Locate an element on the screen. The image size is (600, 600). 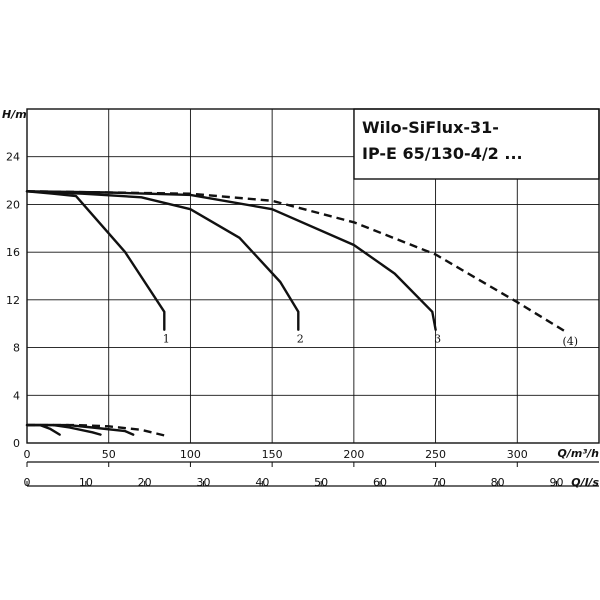
x2-axis-title: Q/l/s is located at coordinates (585, 482).